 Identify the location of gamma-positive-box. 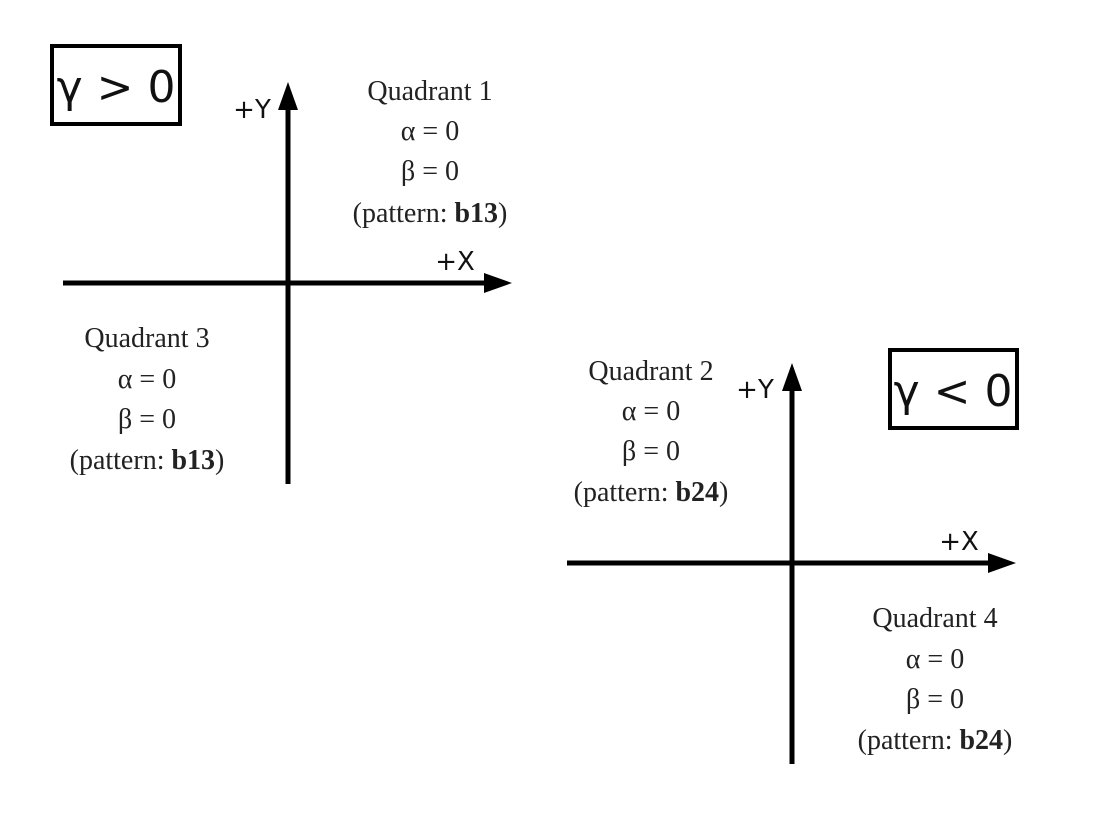
(116, 85).